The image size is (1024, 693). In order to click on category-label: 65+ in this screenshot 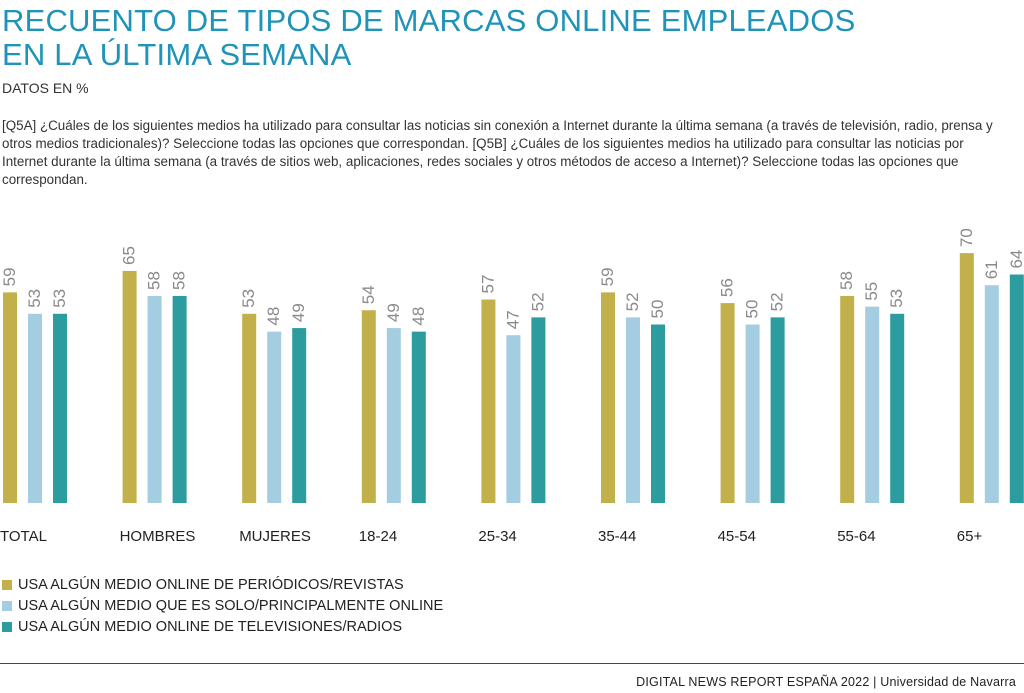, I will do `click(970, 536)`.